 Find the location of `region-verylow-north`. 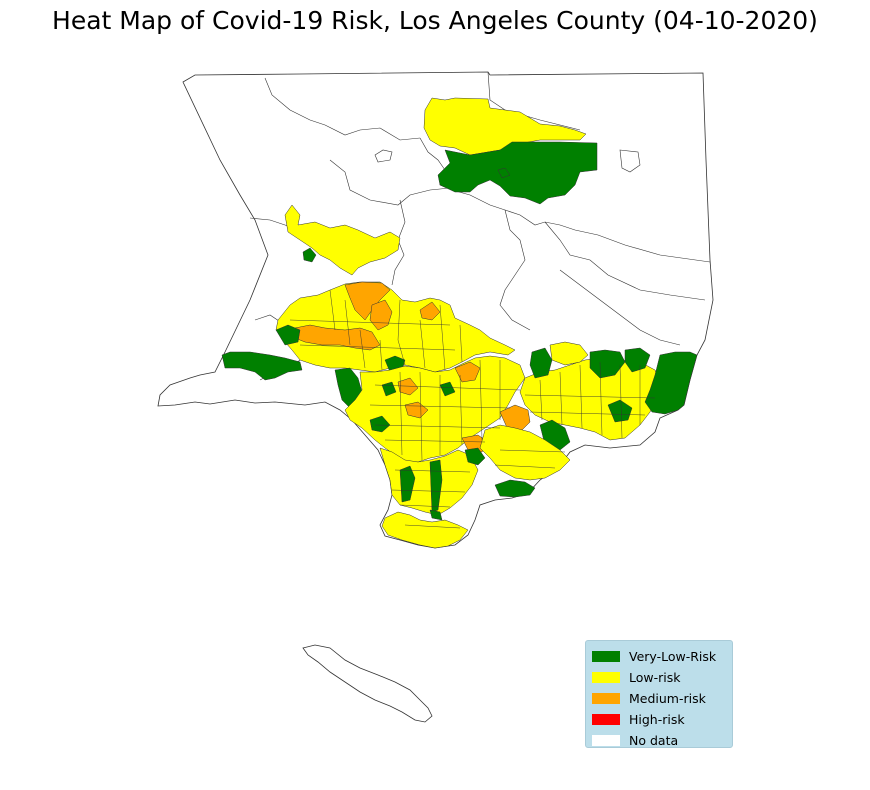

region-verylow-north is located at coordinates (517, 173).